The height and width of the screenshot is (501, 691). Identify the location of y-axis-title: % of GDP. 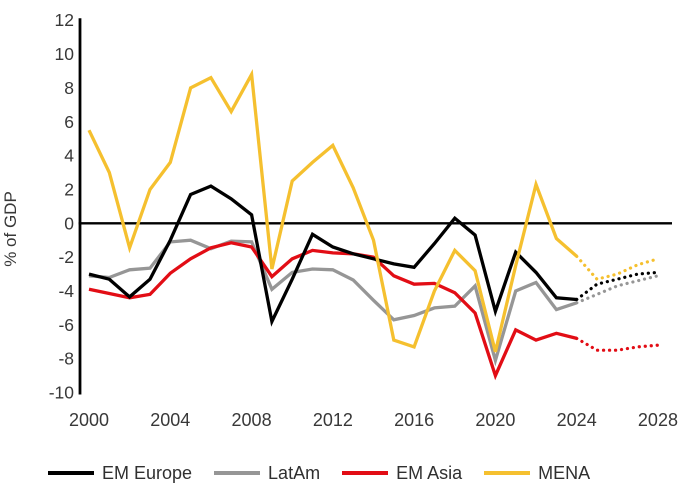
(10, 229).